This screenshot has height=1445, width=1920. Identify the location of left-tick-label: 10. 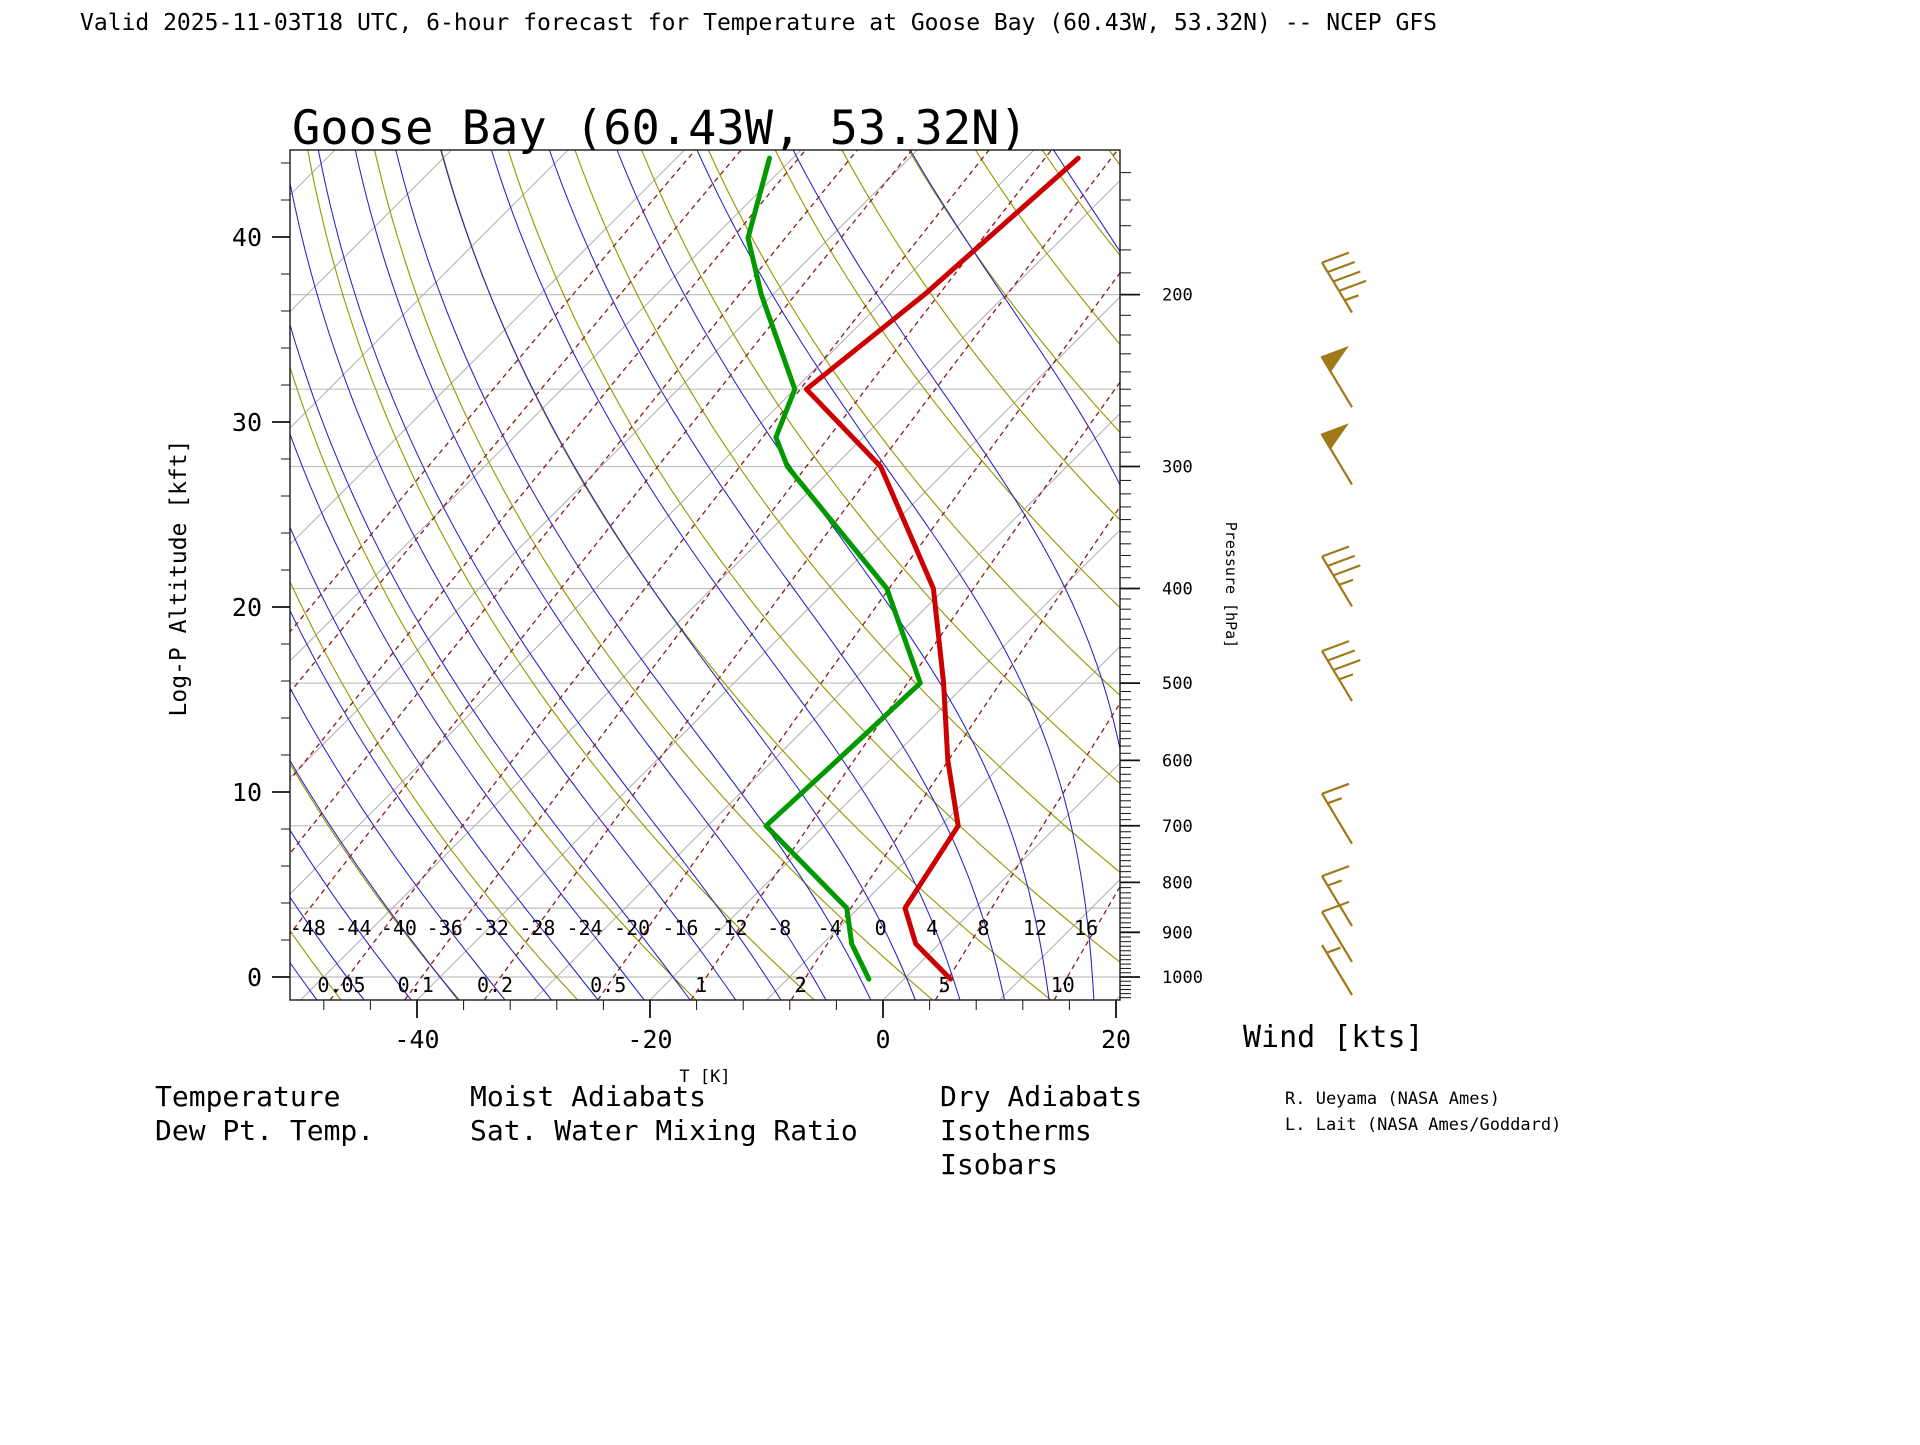
(247, 792).